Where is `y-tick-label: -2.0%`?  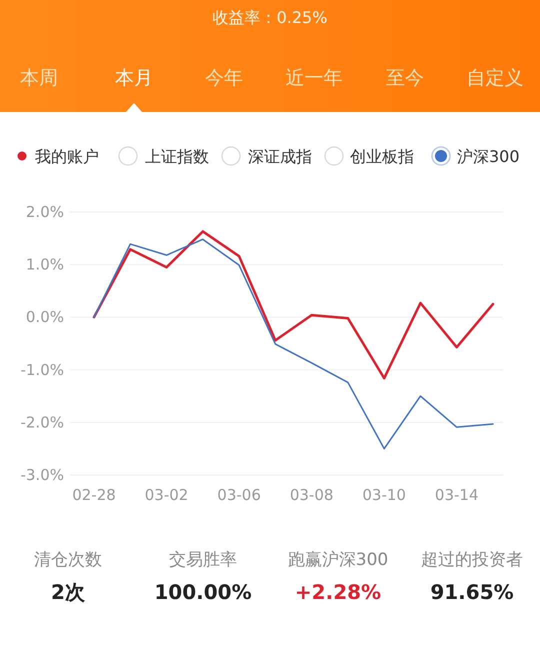
y-tick-label: -2.0% is located at coordinates (42, 422).